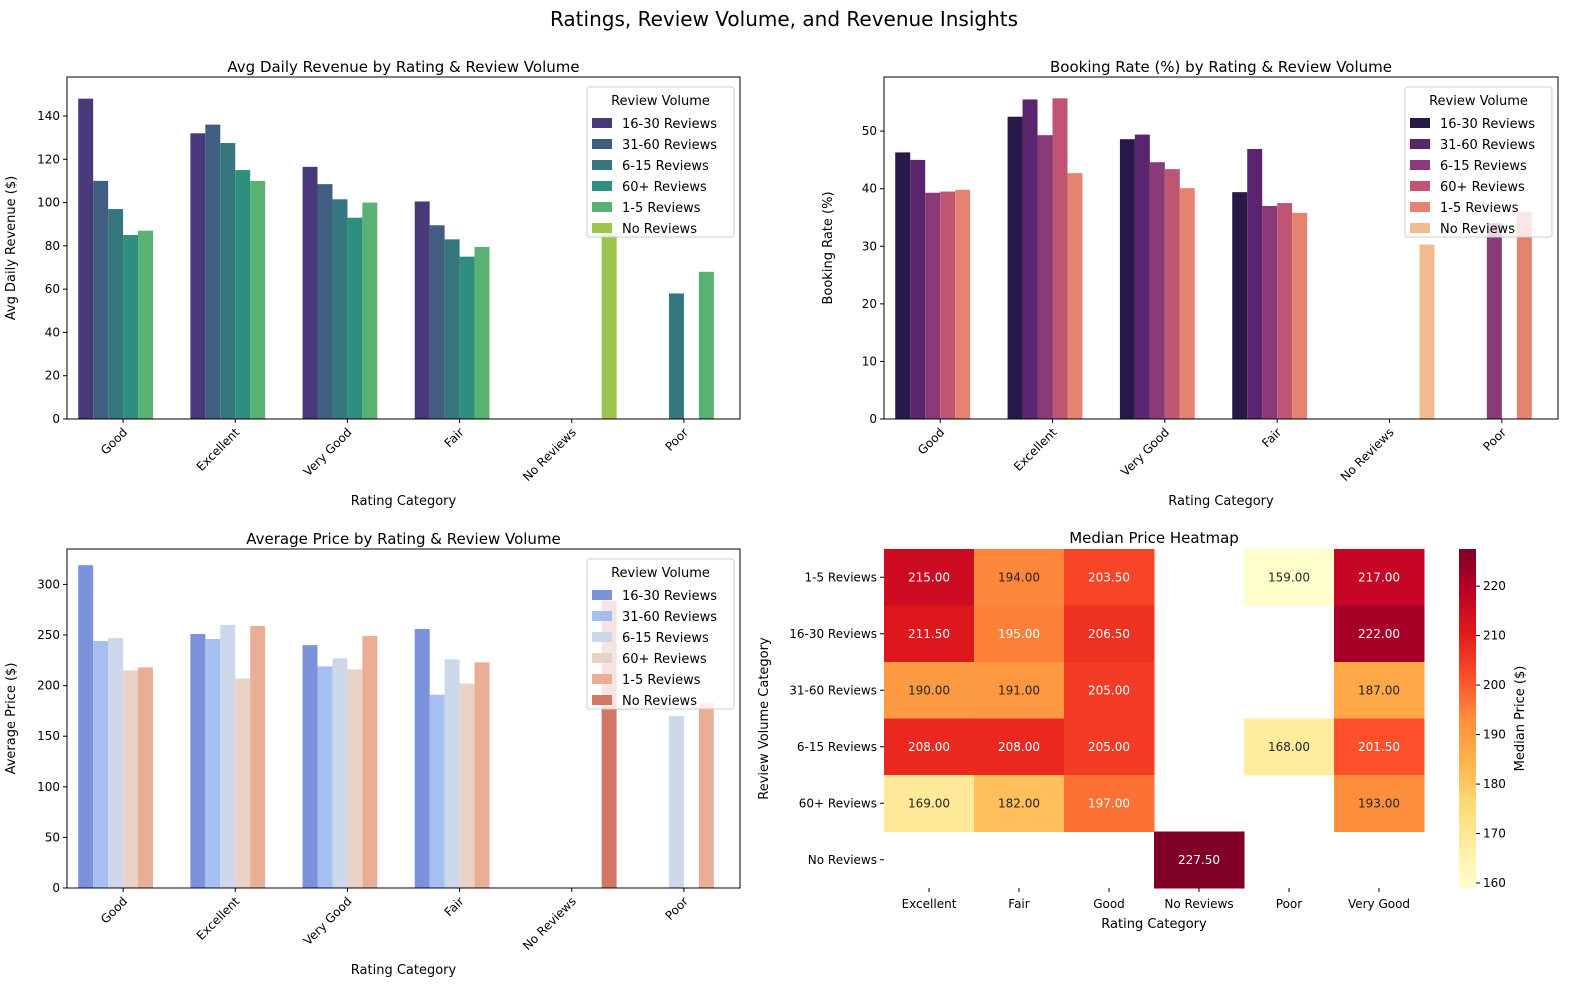  What do you see at coordinates (258, 756) in the screenshot?
I see `bar-1-5-reviews-excellent` at bounding box center [258, 756].